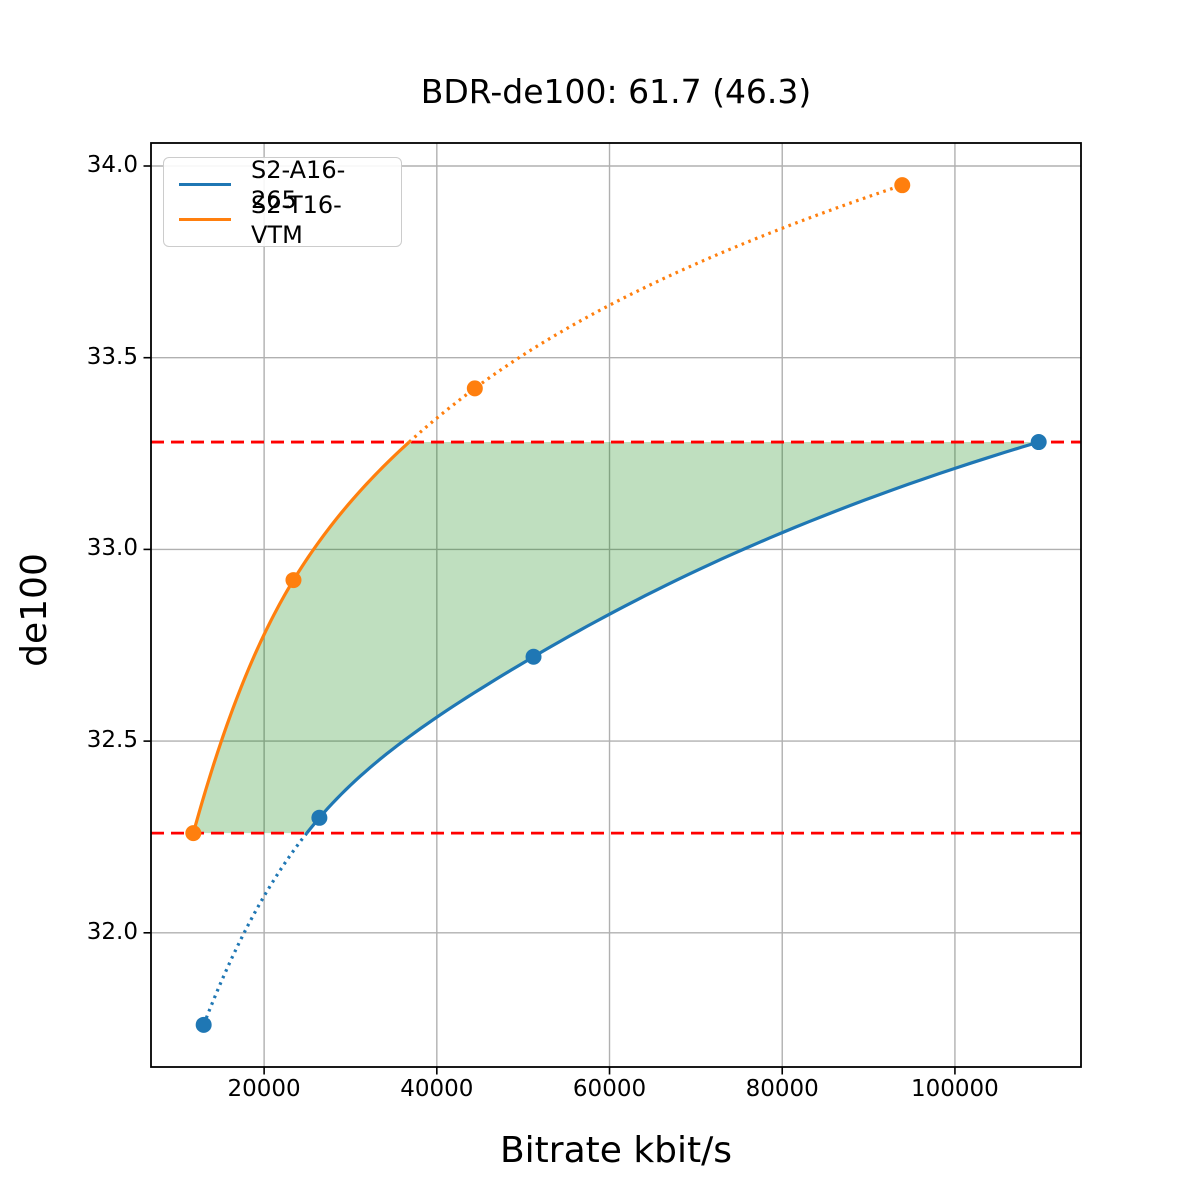 The image size is (1200, 1200). What do you see at coordinates (112, 548) in the screenshot?
I see `y-tick-label: 33.0` at bounding box center [112, 548].